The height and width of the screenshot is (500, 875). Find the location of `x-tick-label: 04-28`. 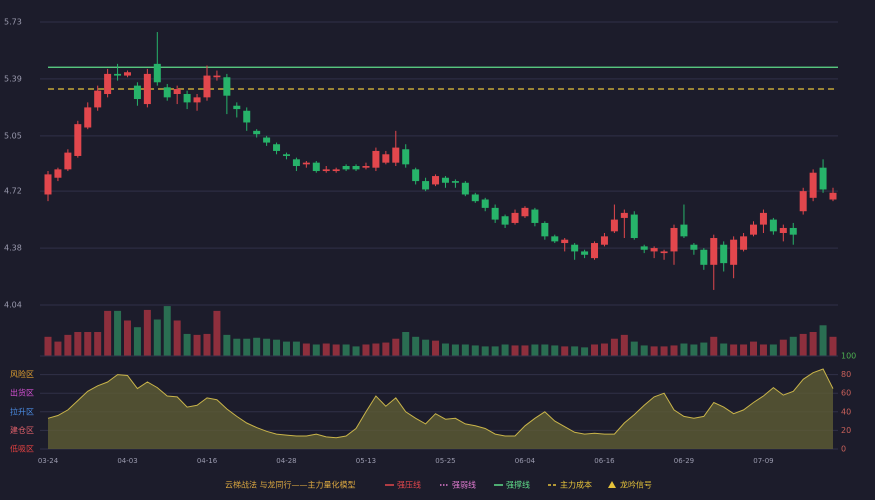

x-tick-label: 04-28 is located at coordinates (286, 461).